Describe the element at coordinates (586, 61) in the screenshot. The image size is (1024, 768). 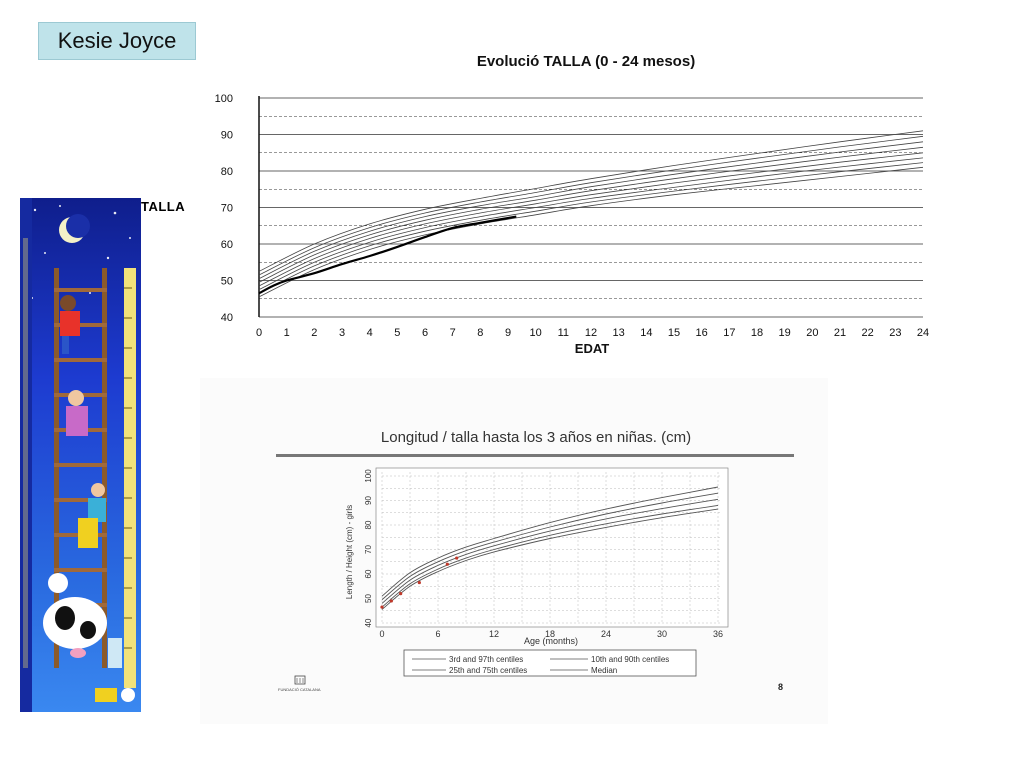
I see `chart1-title: Evolució TALLA (0 - 24 mesos)` at that location.